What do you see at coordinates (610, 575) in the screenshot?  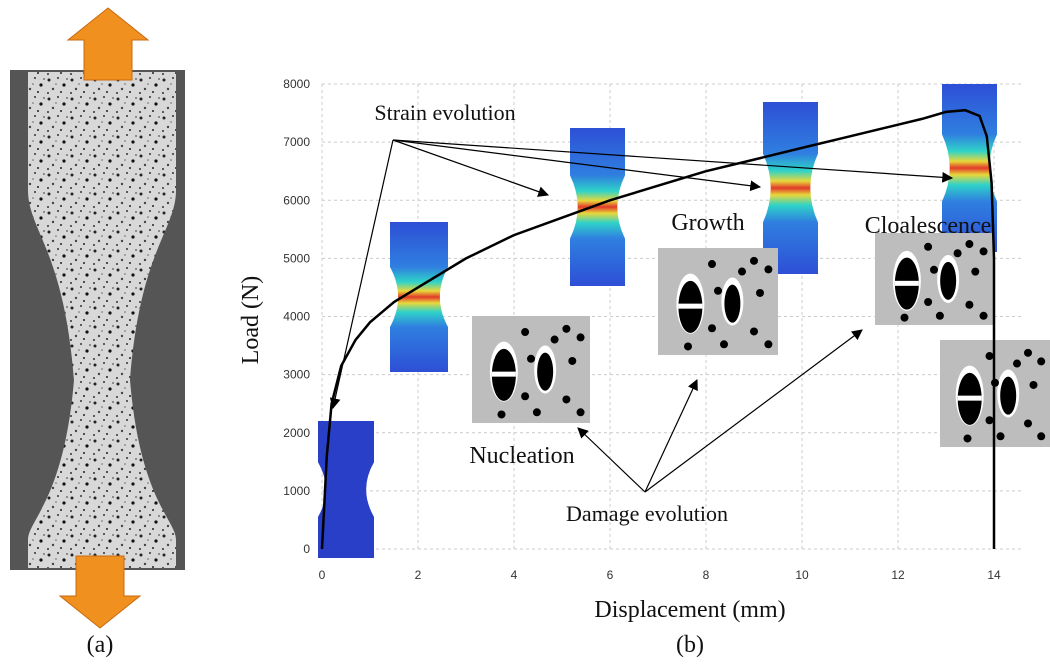 I see `x-tick-label: 6` at bounding box center [610, 575].